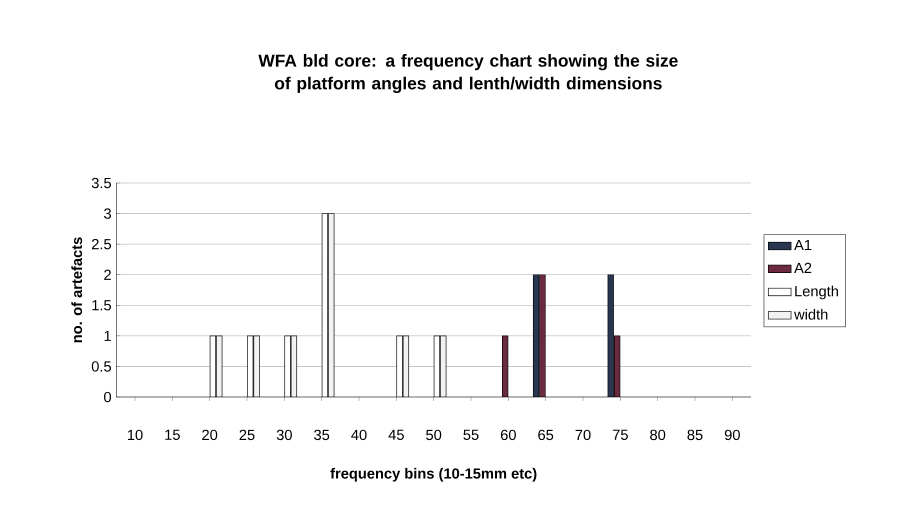 The width and height of the screenshot is (903, 514). Describe the element at coordinates (620, 435) in the screenshot. I see `x-tick-label: 75` at that location.